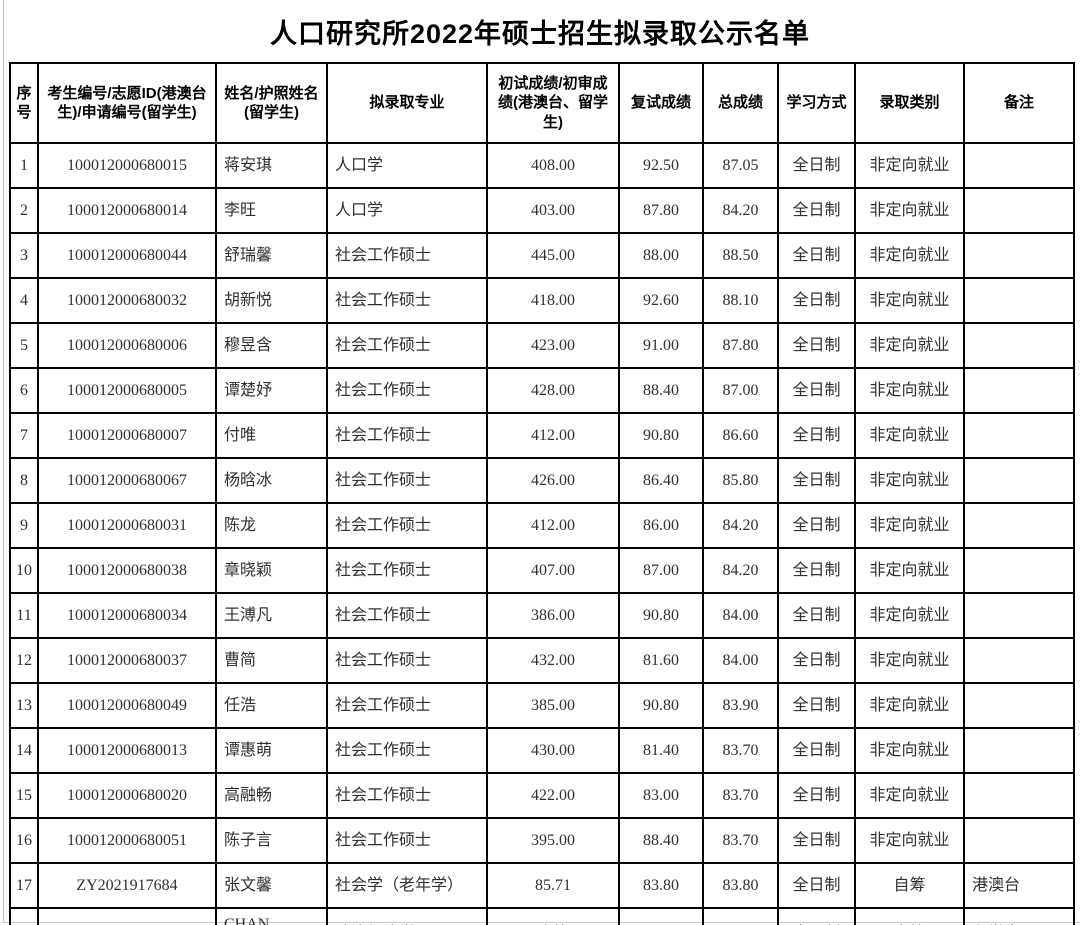 The height and width of the screenshot is (925, 1080). What do you see at coordinates (661, 840) in the screenshot?
I see `cell-retest-score: 88.40` at bounding box center [661, 840].